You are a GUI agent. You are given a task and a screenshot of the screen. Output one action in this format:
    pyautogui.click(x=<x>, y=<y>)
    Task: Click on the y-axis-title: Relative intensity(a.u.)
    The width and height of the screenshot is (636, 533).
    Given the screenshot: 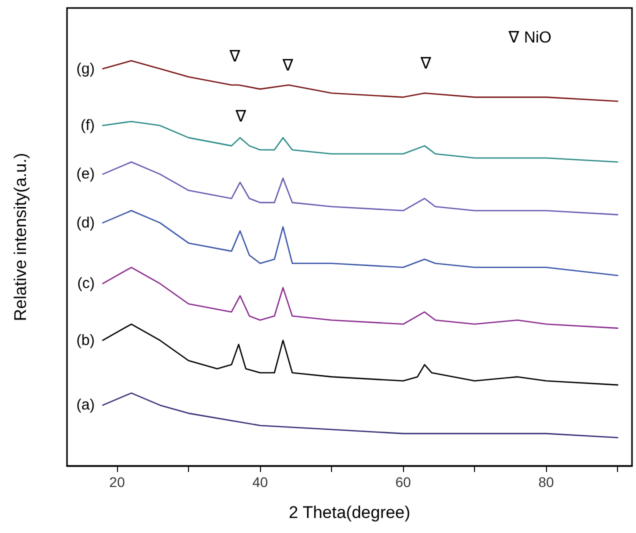 What is the action you would take?
    pyautogui.click(x=20, y=237)
    